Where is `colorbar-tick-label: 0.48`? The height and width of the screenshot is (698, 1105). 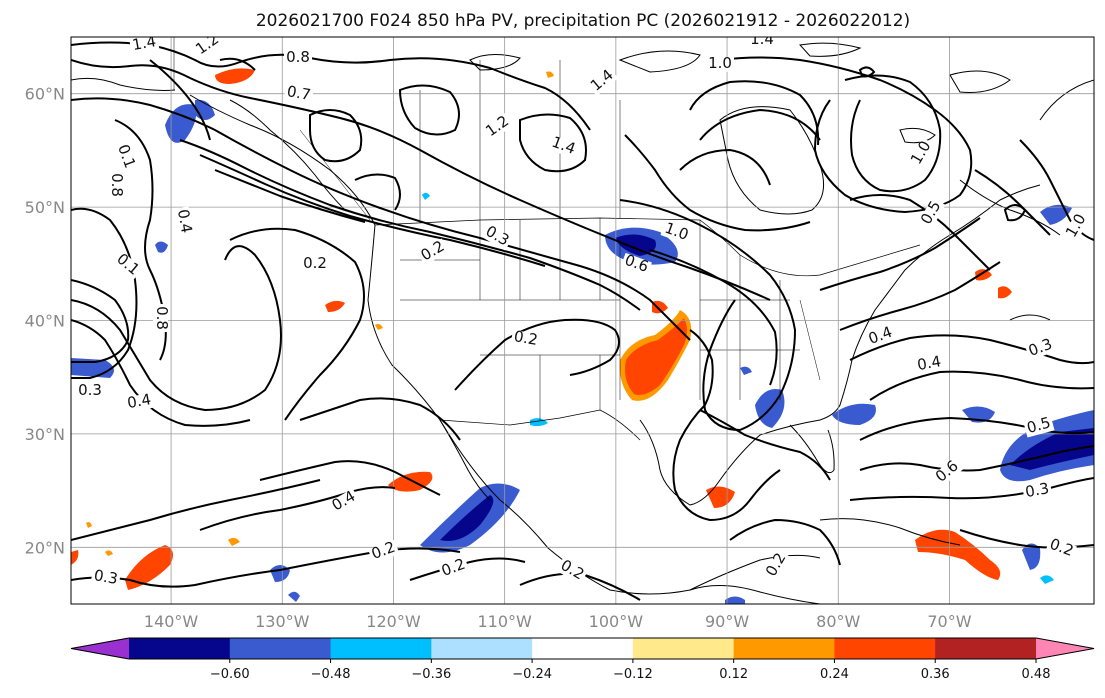 colorbar-tick-label: 0.48 is located at coordinates (1036, 674).